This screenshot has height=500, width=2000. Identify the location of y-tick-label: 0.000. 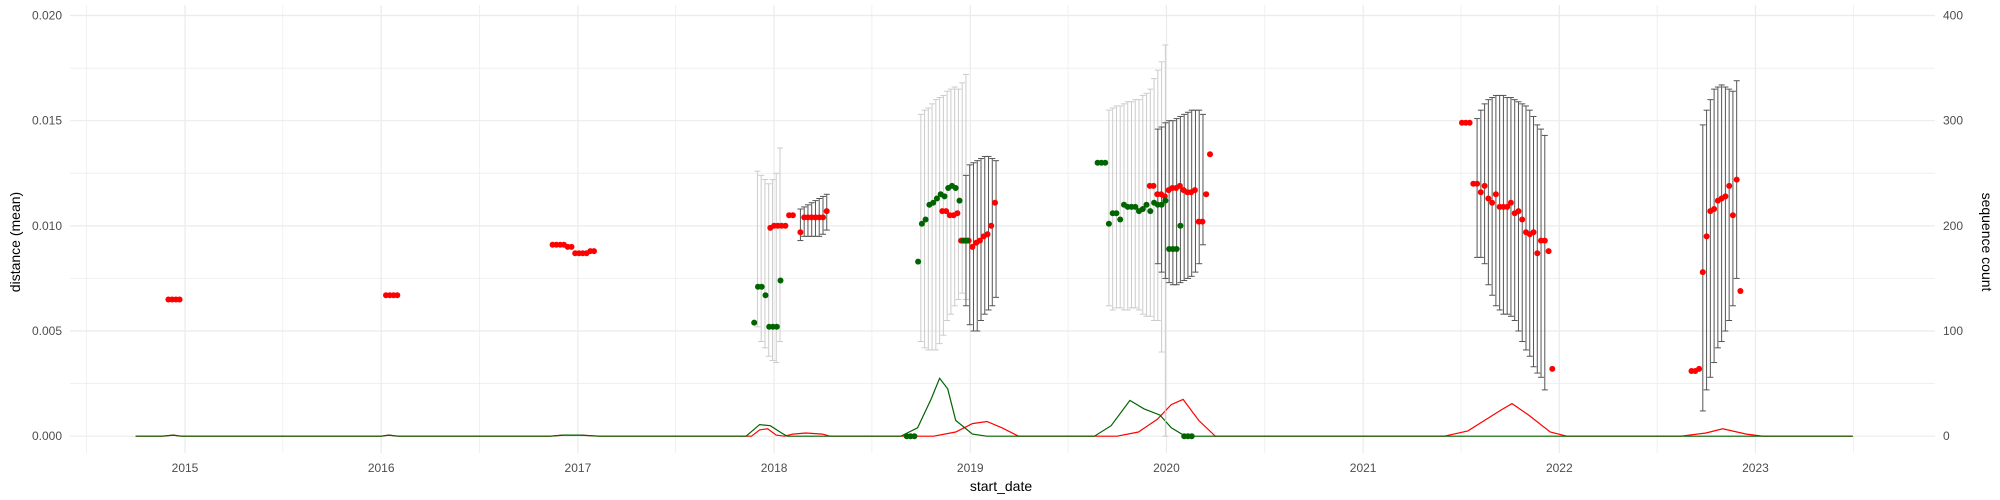
(47, 436).